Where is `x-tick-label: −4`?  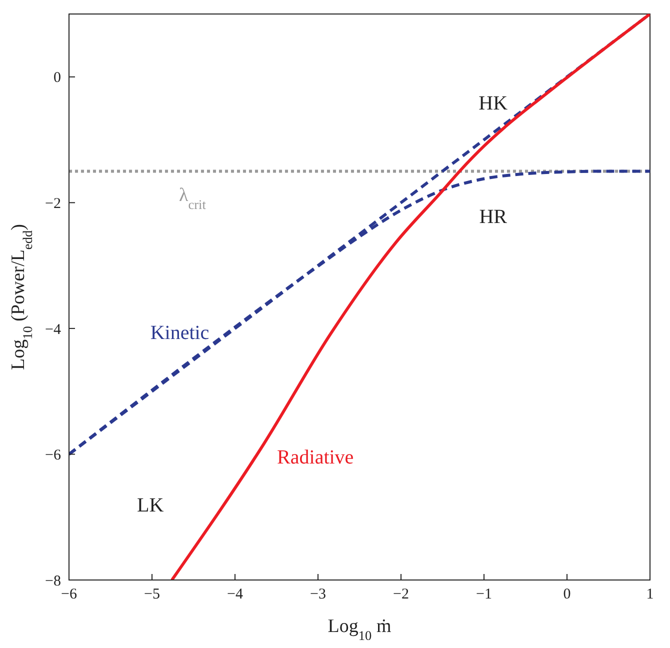
x-tick-label: −4 is located at coordinates (235, 594).